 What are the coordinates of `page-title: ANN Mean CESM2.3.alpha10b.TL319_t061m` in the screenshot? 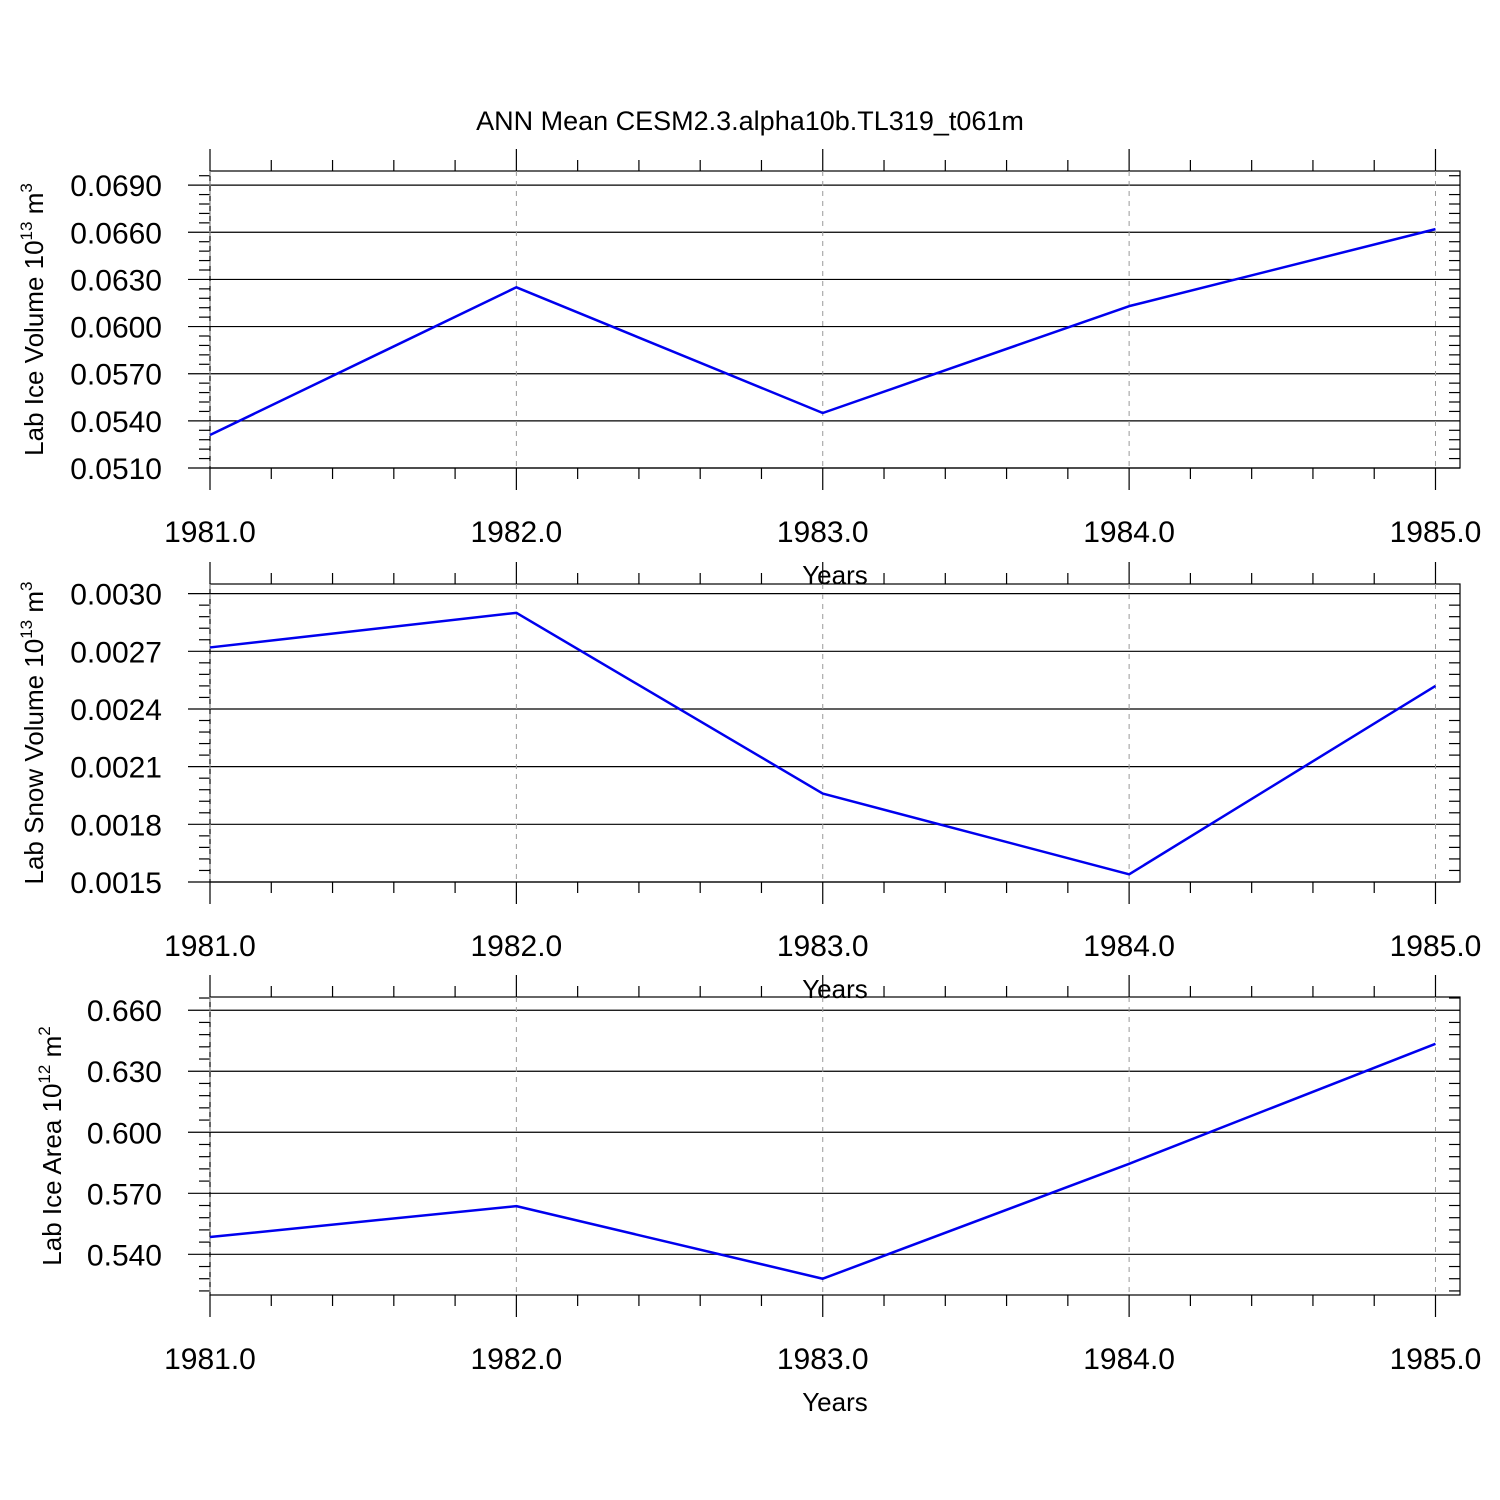 It's located at (750, 121).